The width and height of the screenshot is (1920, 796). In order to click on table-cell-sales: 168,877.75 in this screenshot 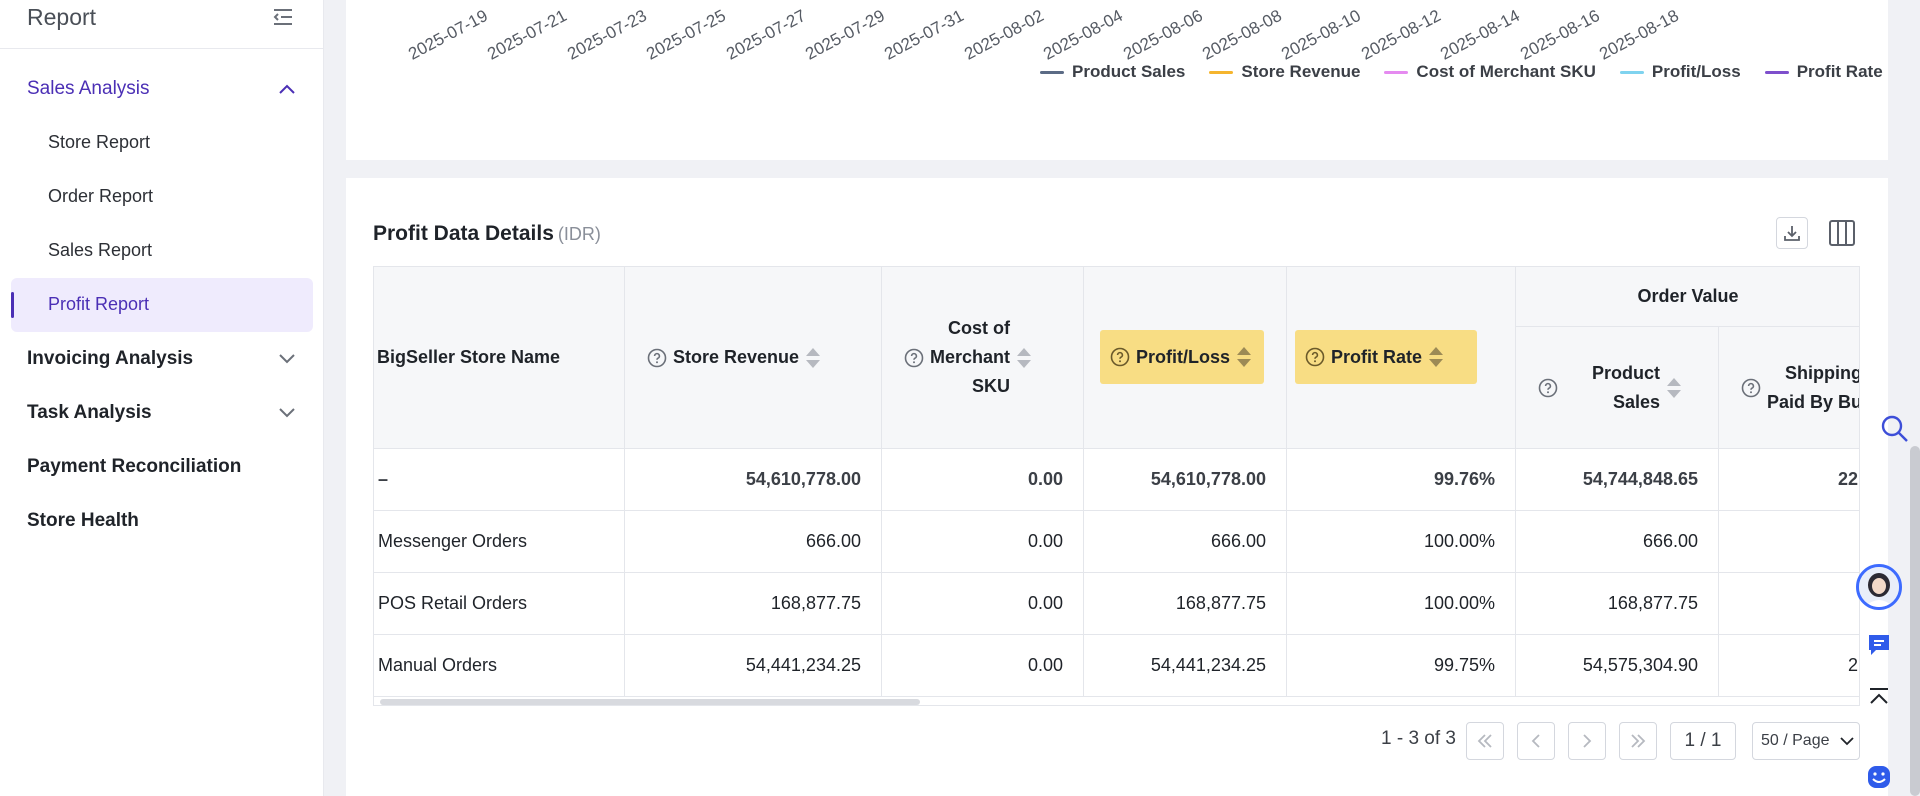, I will do `click(1617, 604)`.